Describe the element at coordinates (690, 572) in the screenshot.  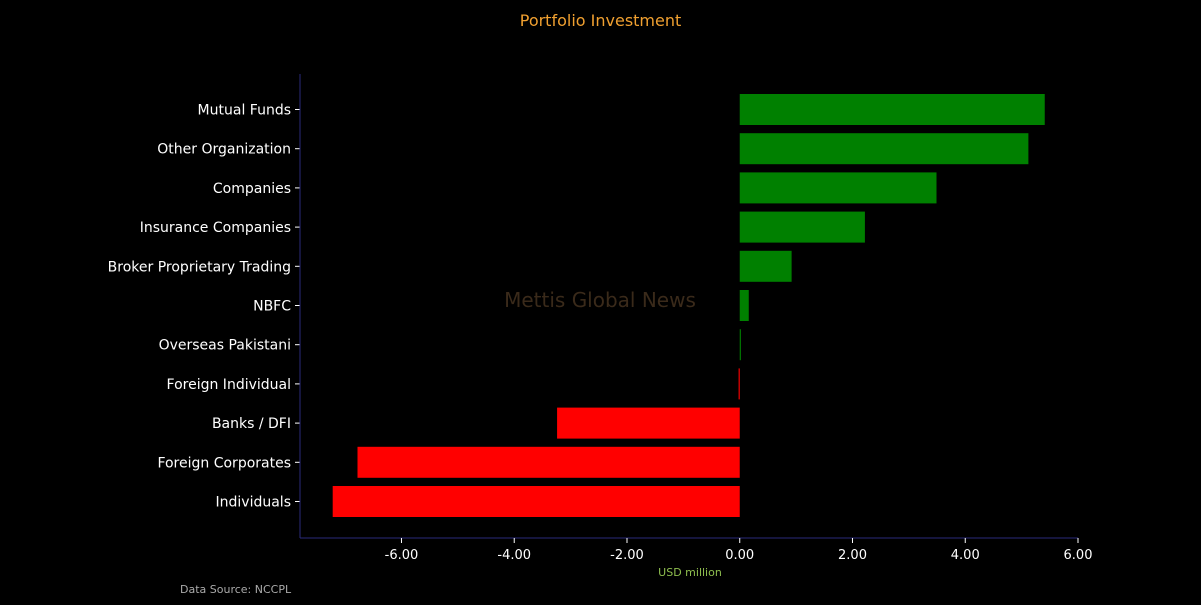
I see `x-axis-label: USD million` at that location.